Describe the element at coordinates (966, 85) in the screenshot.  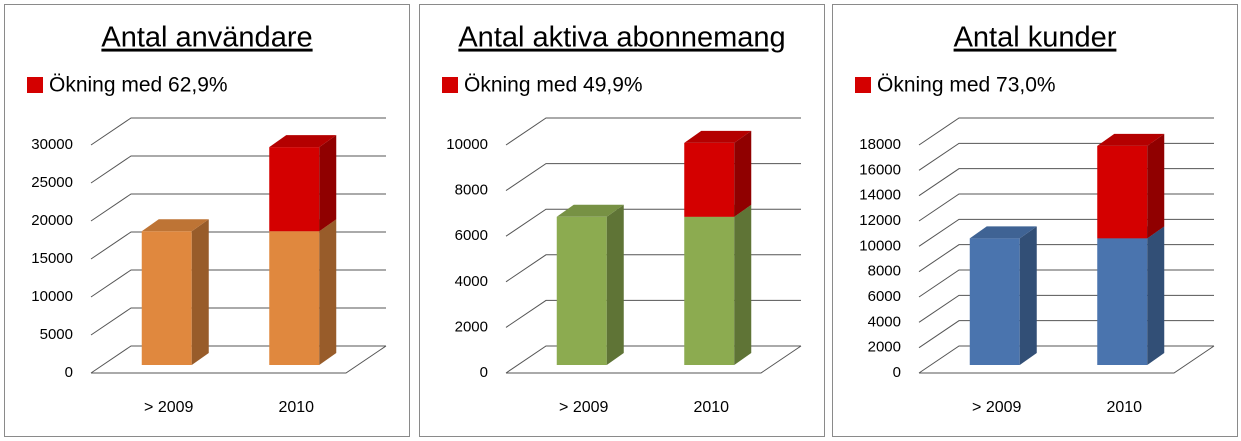
I see `legend-label: Ökning med 73,0%` at that location.